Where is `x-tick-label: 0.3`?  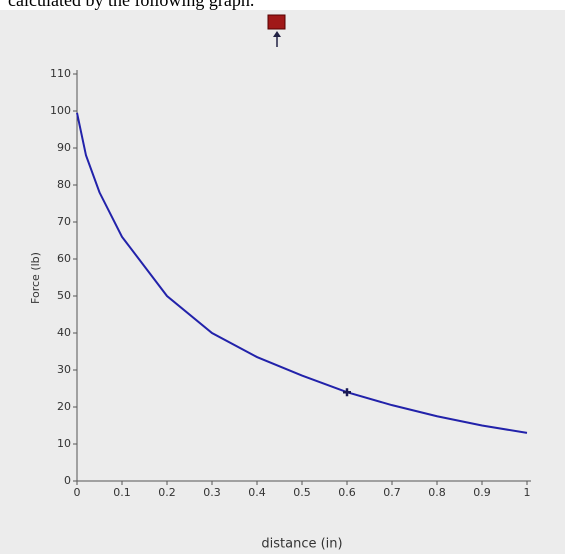 x-tick-label: 0.3 is located at coordinates (212, 492).